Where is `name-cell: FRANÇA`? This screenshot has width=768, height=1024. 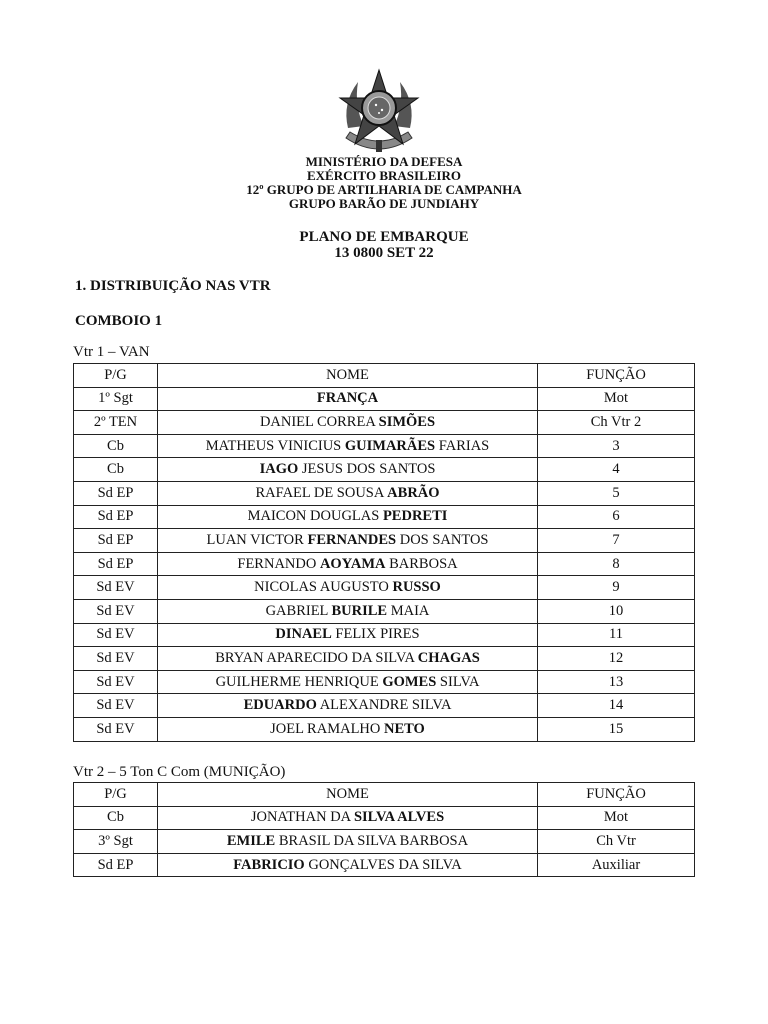 name-cell: FRANÇA is located at coordinates (347, 399).